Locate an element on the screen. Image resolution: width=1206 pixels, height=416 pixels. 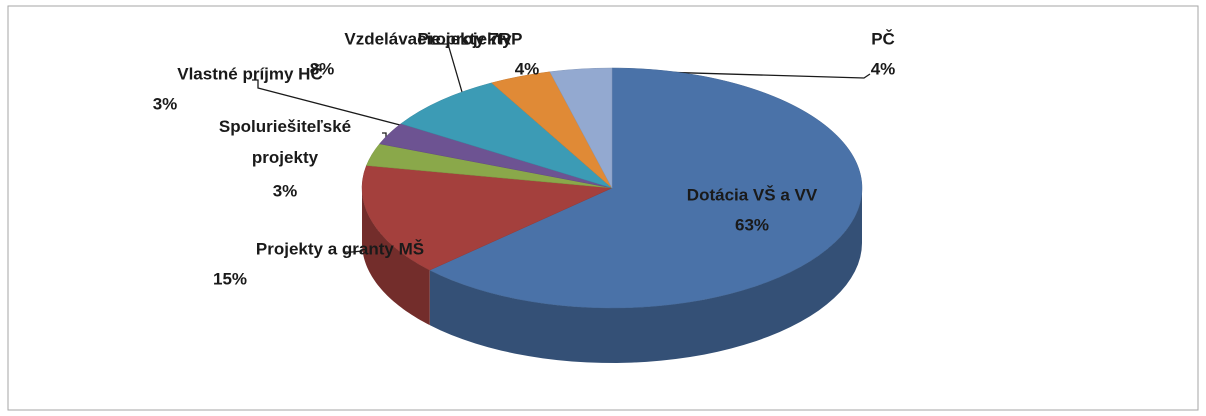
category-label: Projekty a granty MŠ is located at coordinates (340, 248).